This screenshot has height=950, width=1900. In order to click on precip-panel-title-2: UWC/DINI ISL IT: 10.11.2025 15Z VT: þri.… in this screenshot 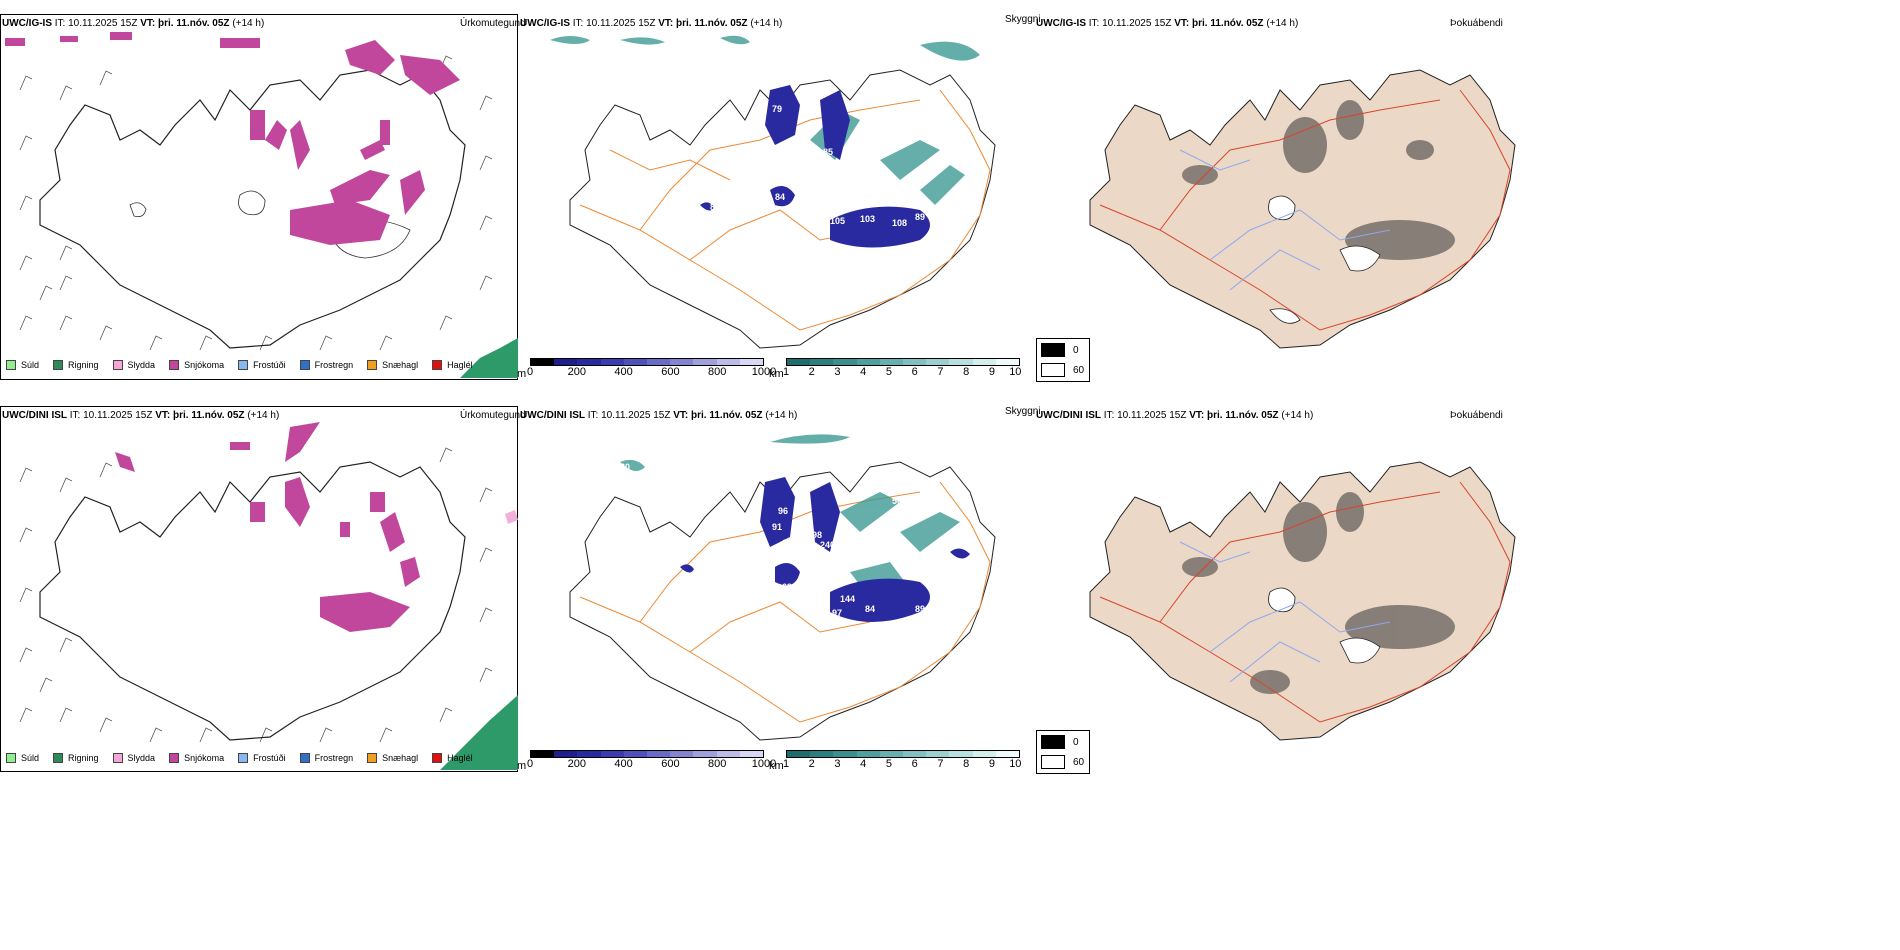, I will do `click(141, 415)`.